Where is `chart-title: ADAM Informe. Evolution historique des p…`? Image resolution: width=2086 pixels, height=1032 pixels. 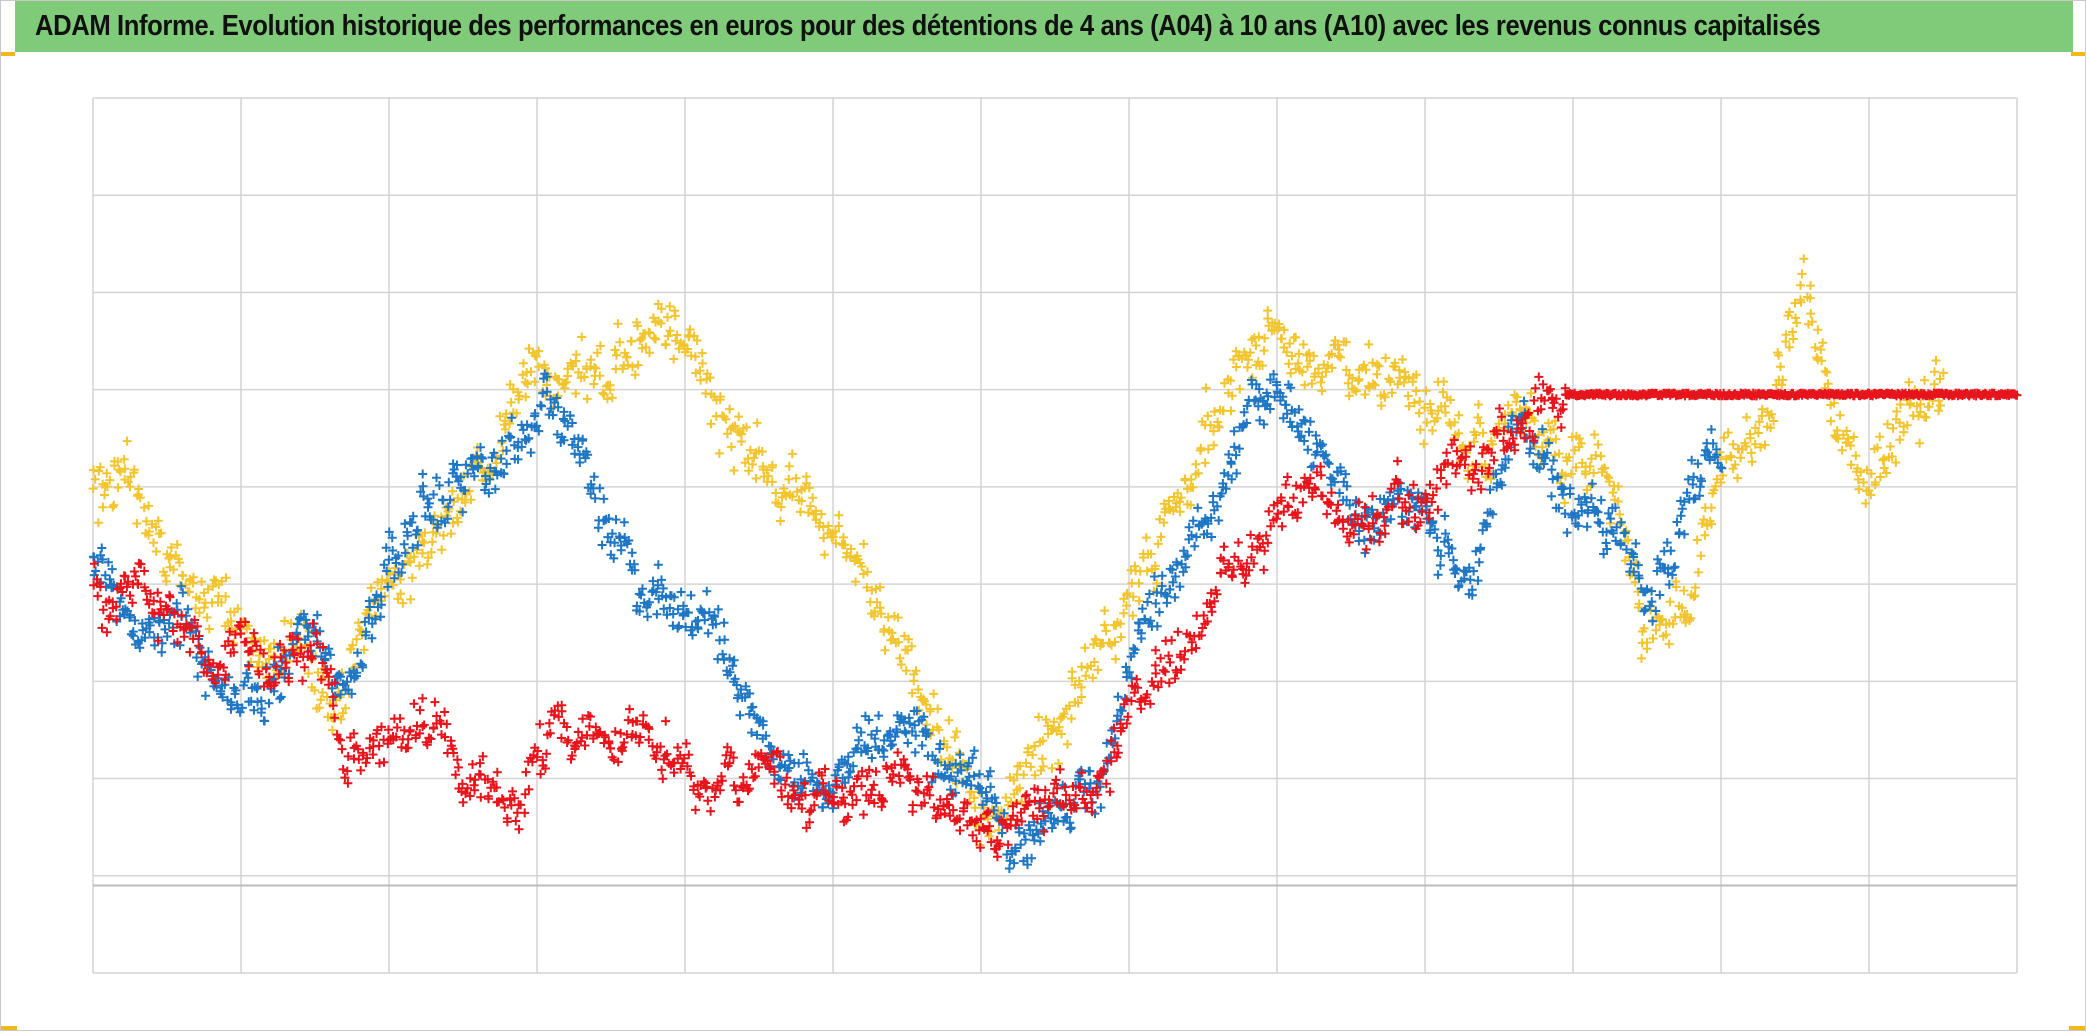 chart-title: ADAM Informe. Evolution historique des p… is located at coordinates (928, 26).